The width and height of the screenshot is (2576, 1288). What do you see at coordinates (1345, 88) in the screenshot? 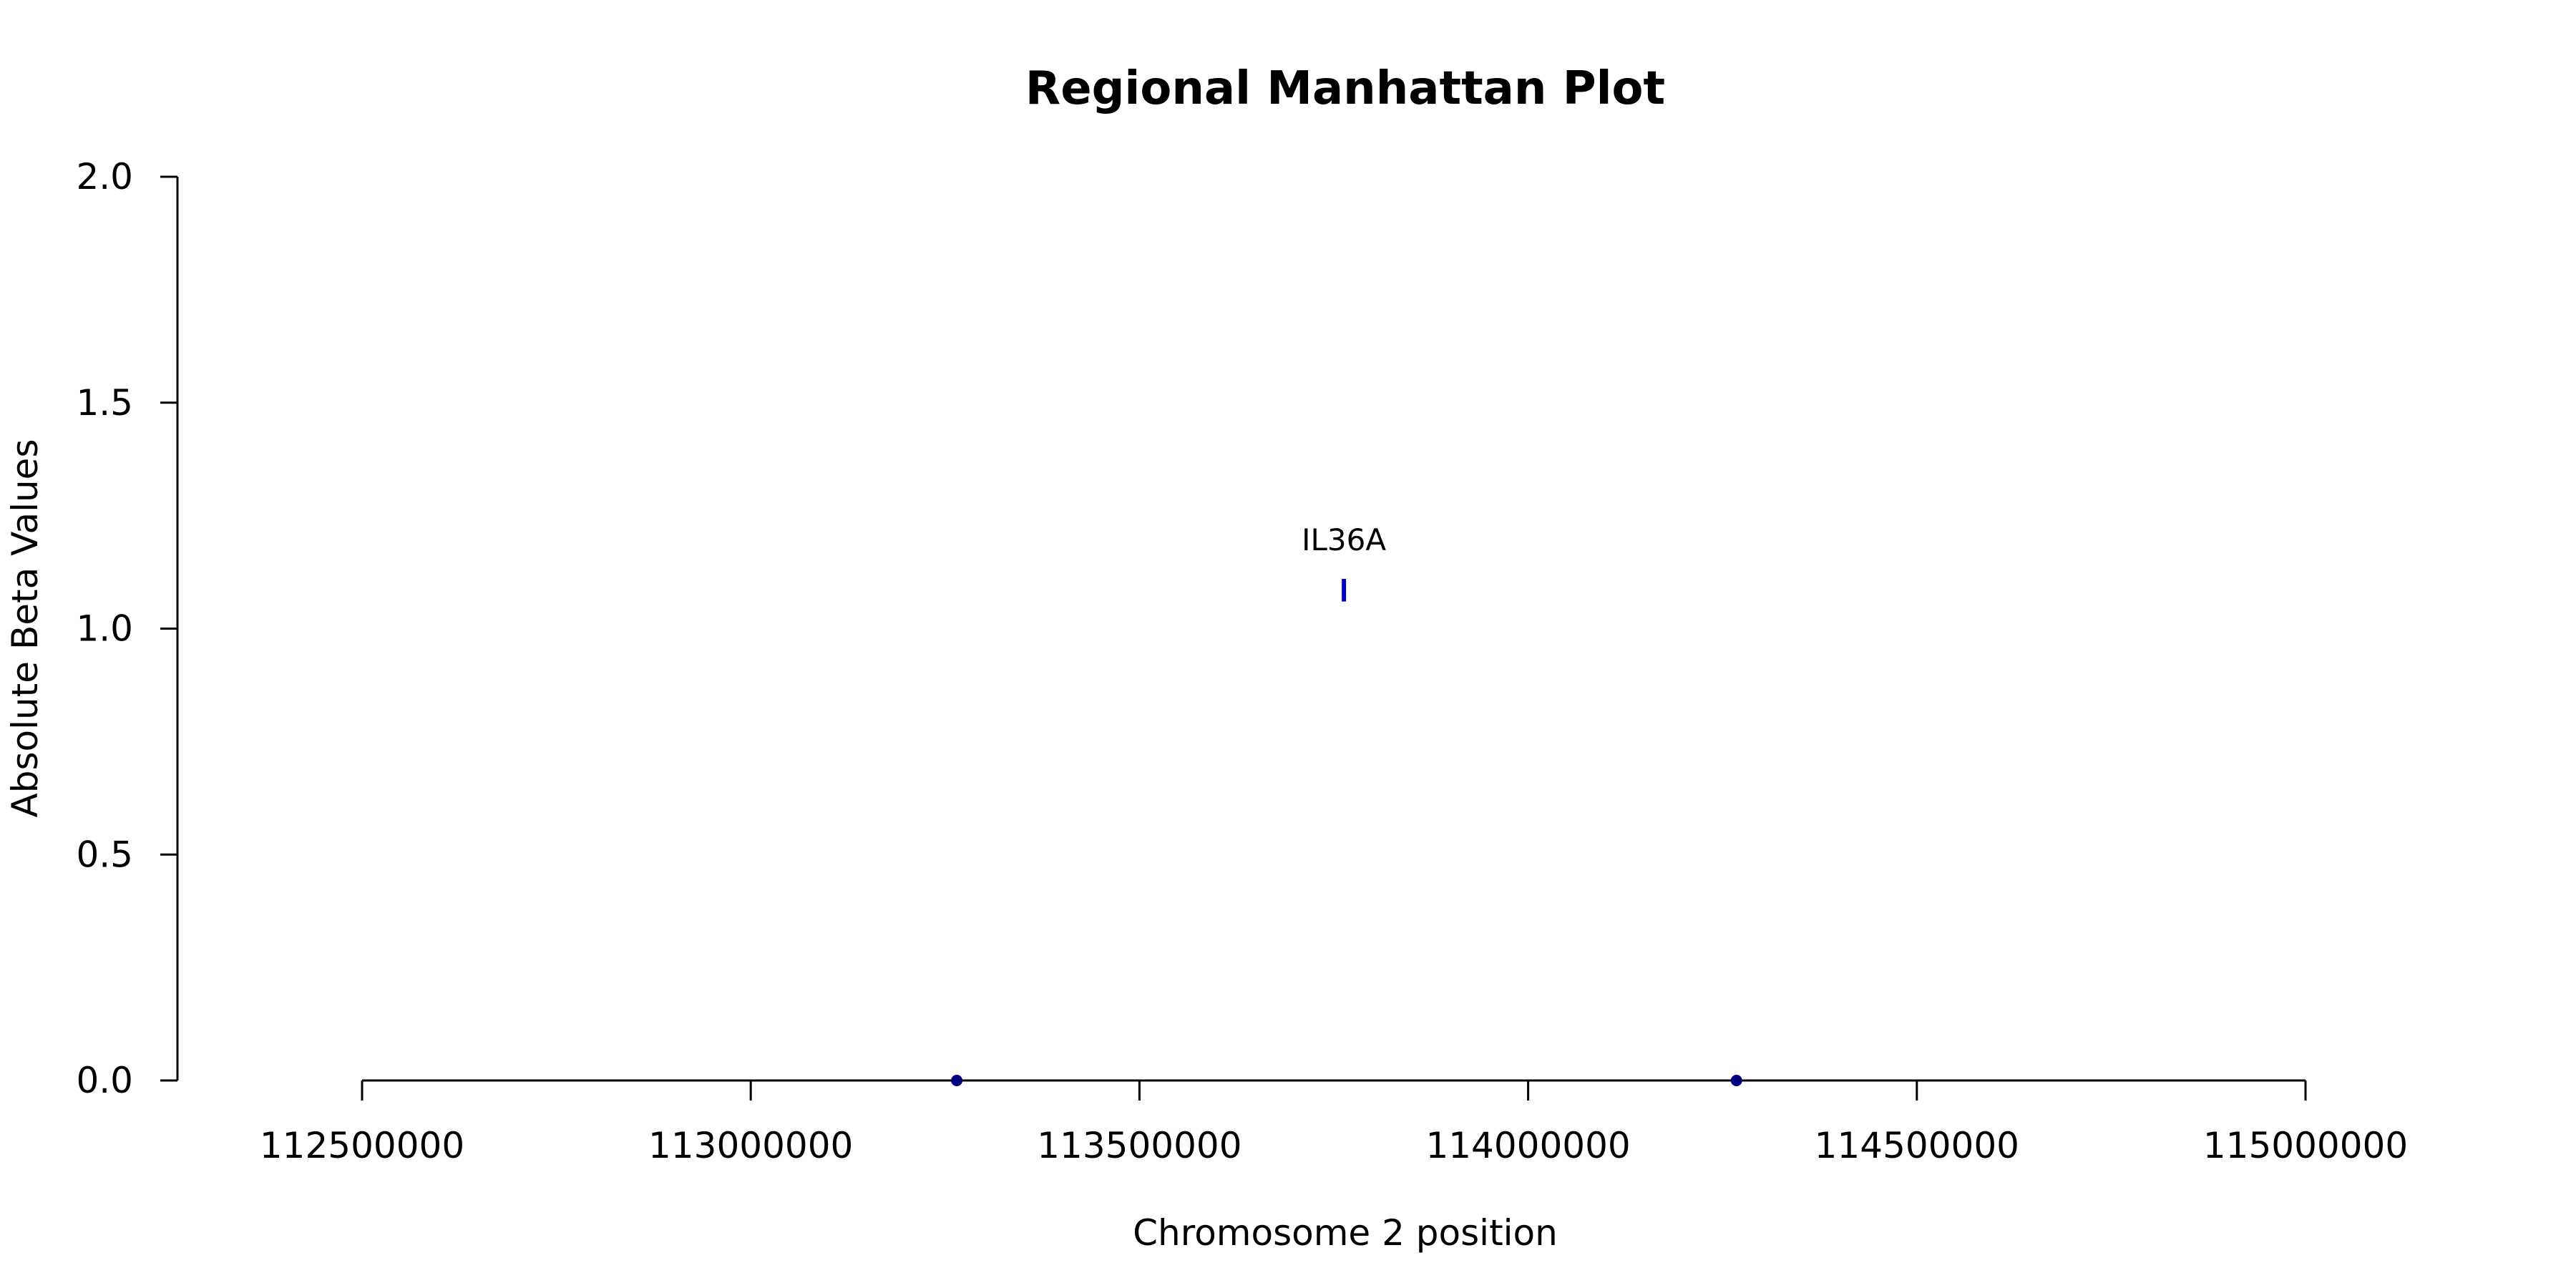
I see `chart-title: Regional Manhattan Plot` at bounding box center [1345, 88].